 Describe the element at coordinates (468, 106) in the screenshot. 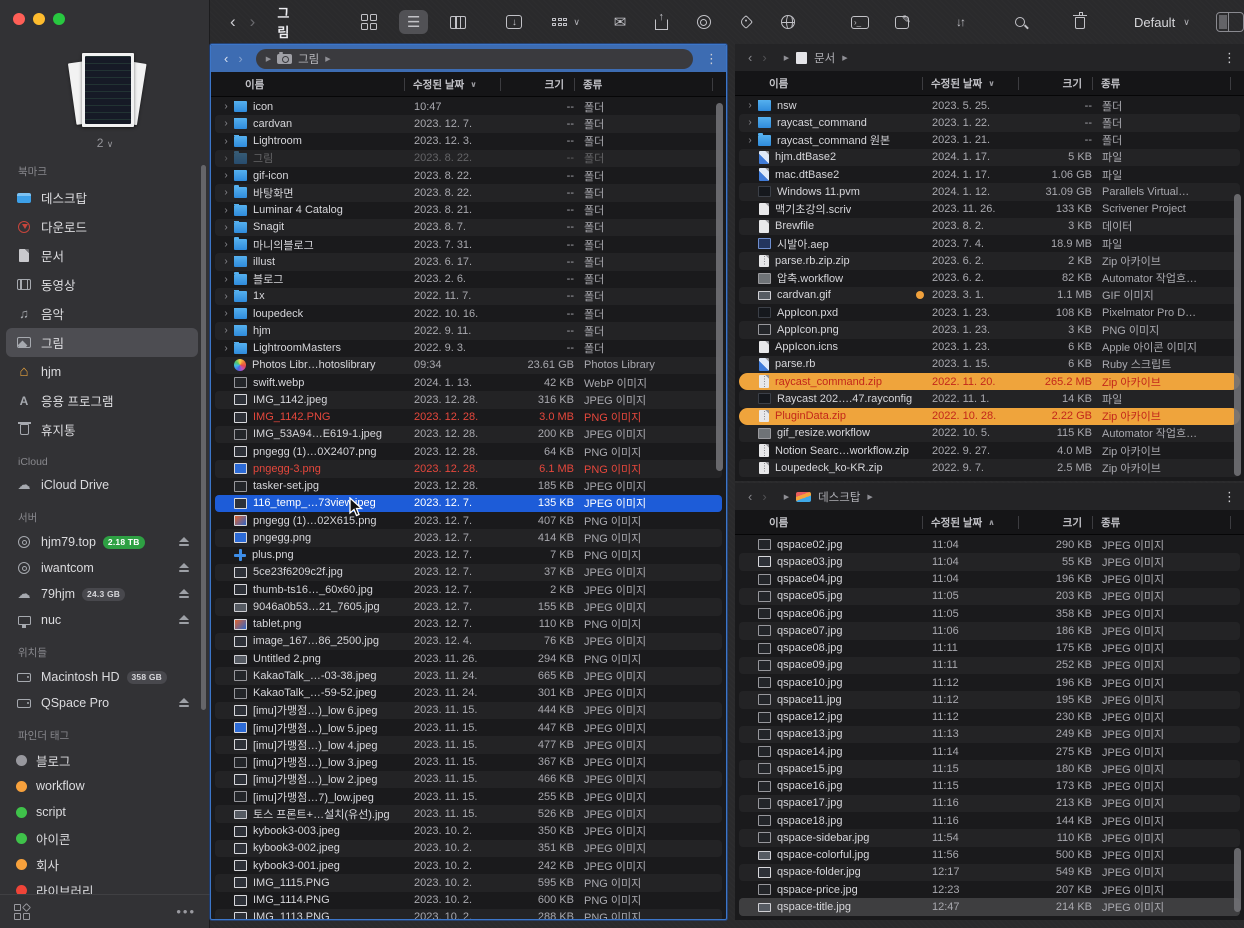

I see `file-row: › icon 10:47 -- 폴더` at that location.